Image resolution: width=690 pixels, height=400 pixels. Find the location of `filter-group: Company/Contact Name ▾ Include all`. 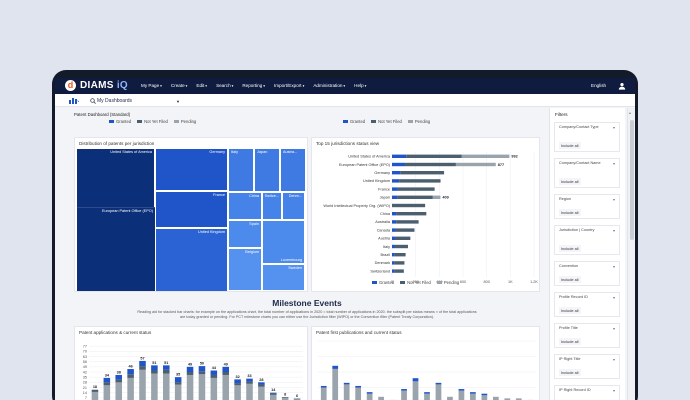

filter-group: Company/Contact Name ▾ Include all is located at coordinates (587, 173).